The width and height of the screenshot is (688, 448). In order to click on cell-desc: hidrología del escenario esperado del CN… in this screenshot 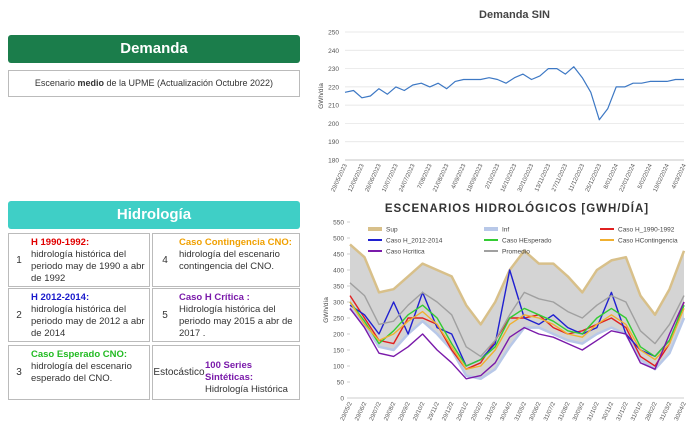, I will do `click(81, 372)`.